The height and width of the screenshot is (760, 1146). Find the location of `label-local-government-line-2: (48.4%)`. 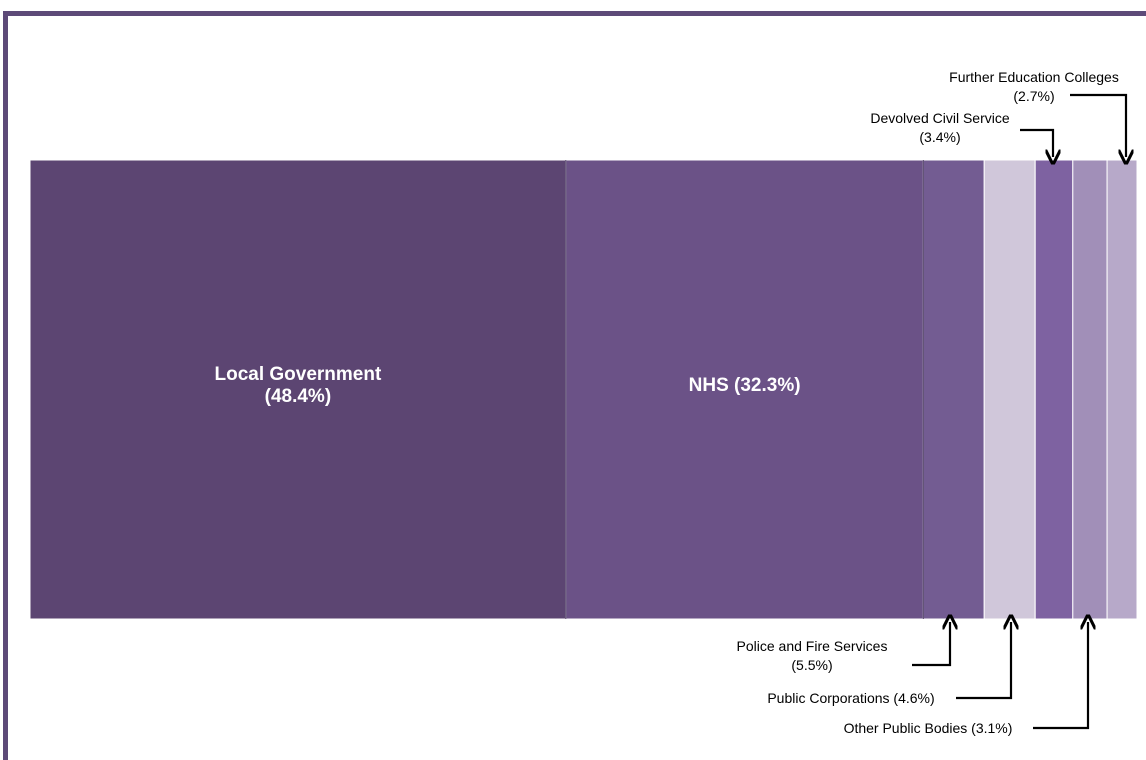

label-local-government-line-2: (48.4%) is located at coordinates (298, 396).